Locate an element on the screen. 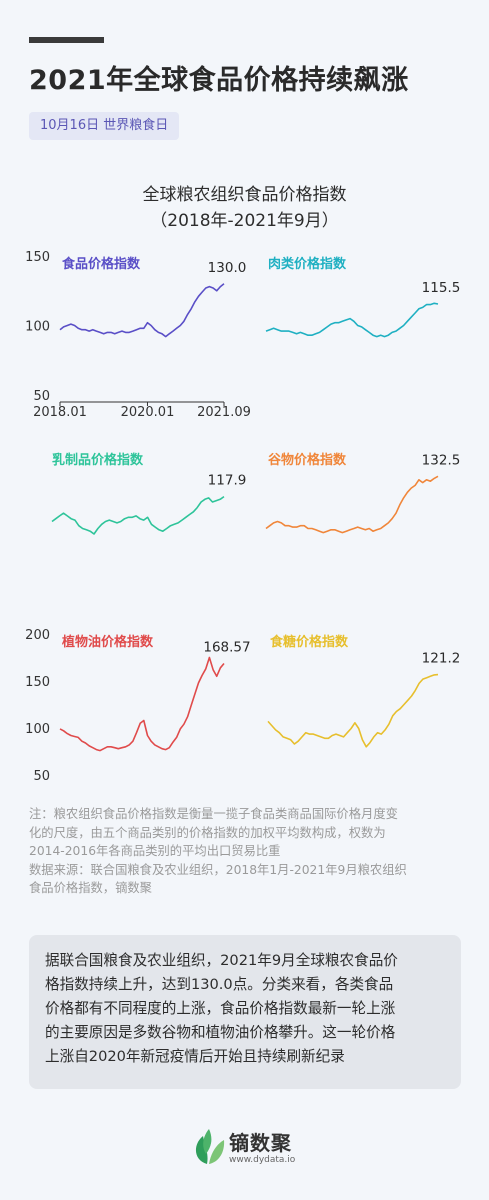  footnote-source: 数据来源：联合国粮食及农业组织，2018年1月-2021年9月粮农组织 is located at coordinates (218, 869).